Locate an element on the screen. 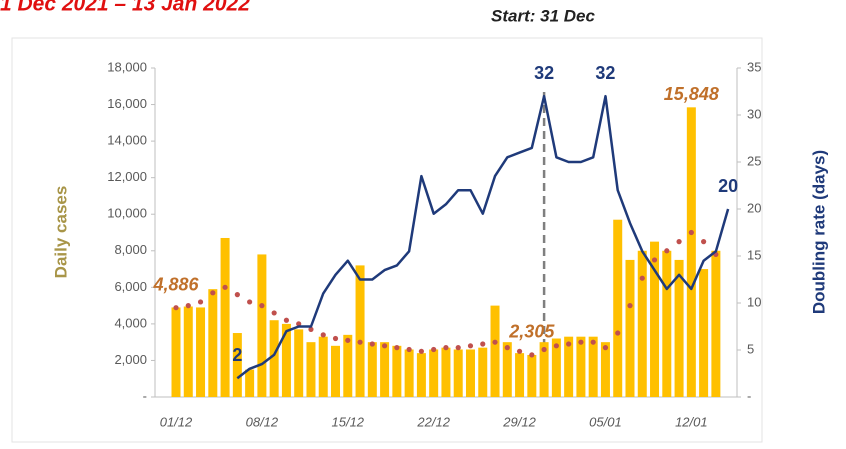 This screenshot has height=449, width=846. y2-tick-label: 25 is located at coordinates (754, 160).